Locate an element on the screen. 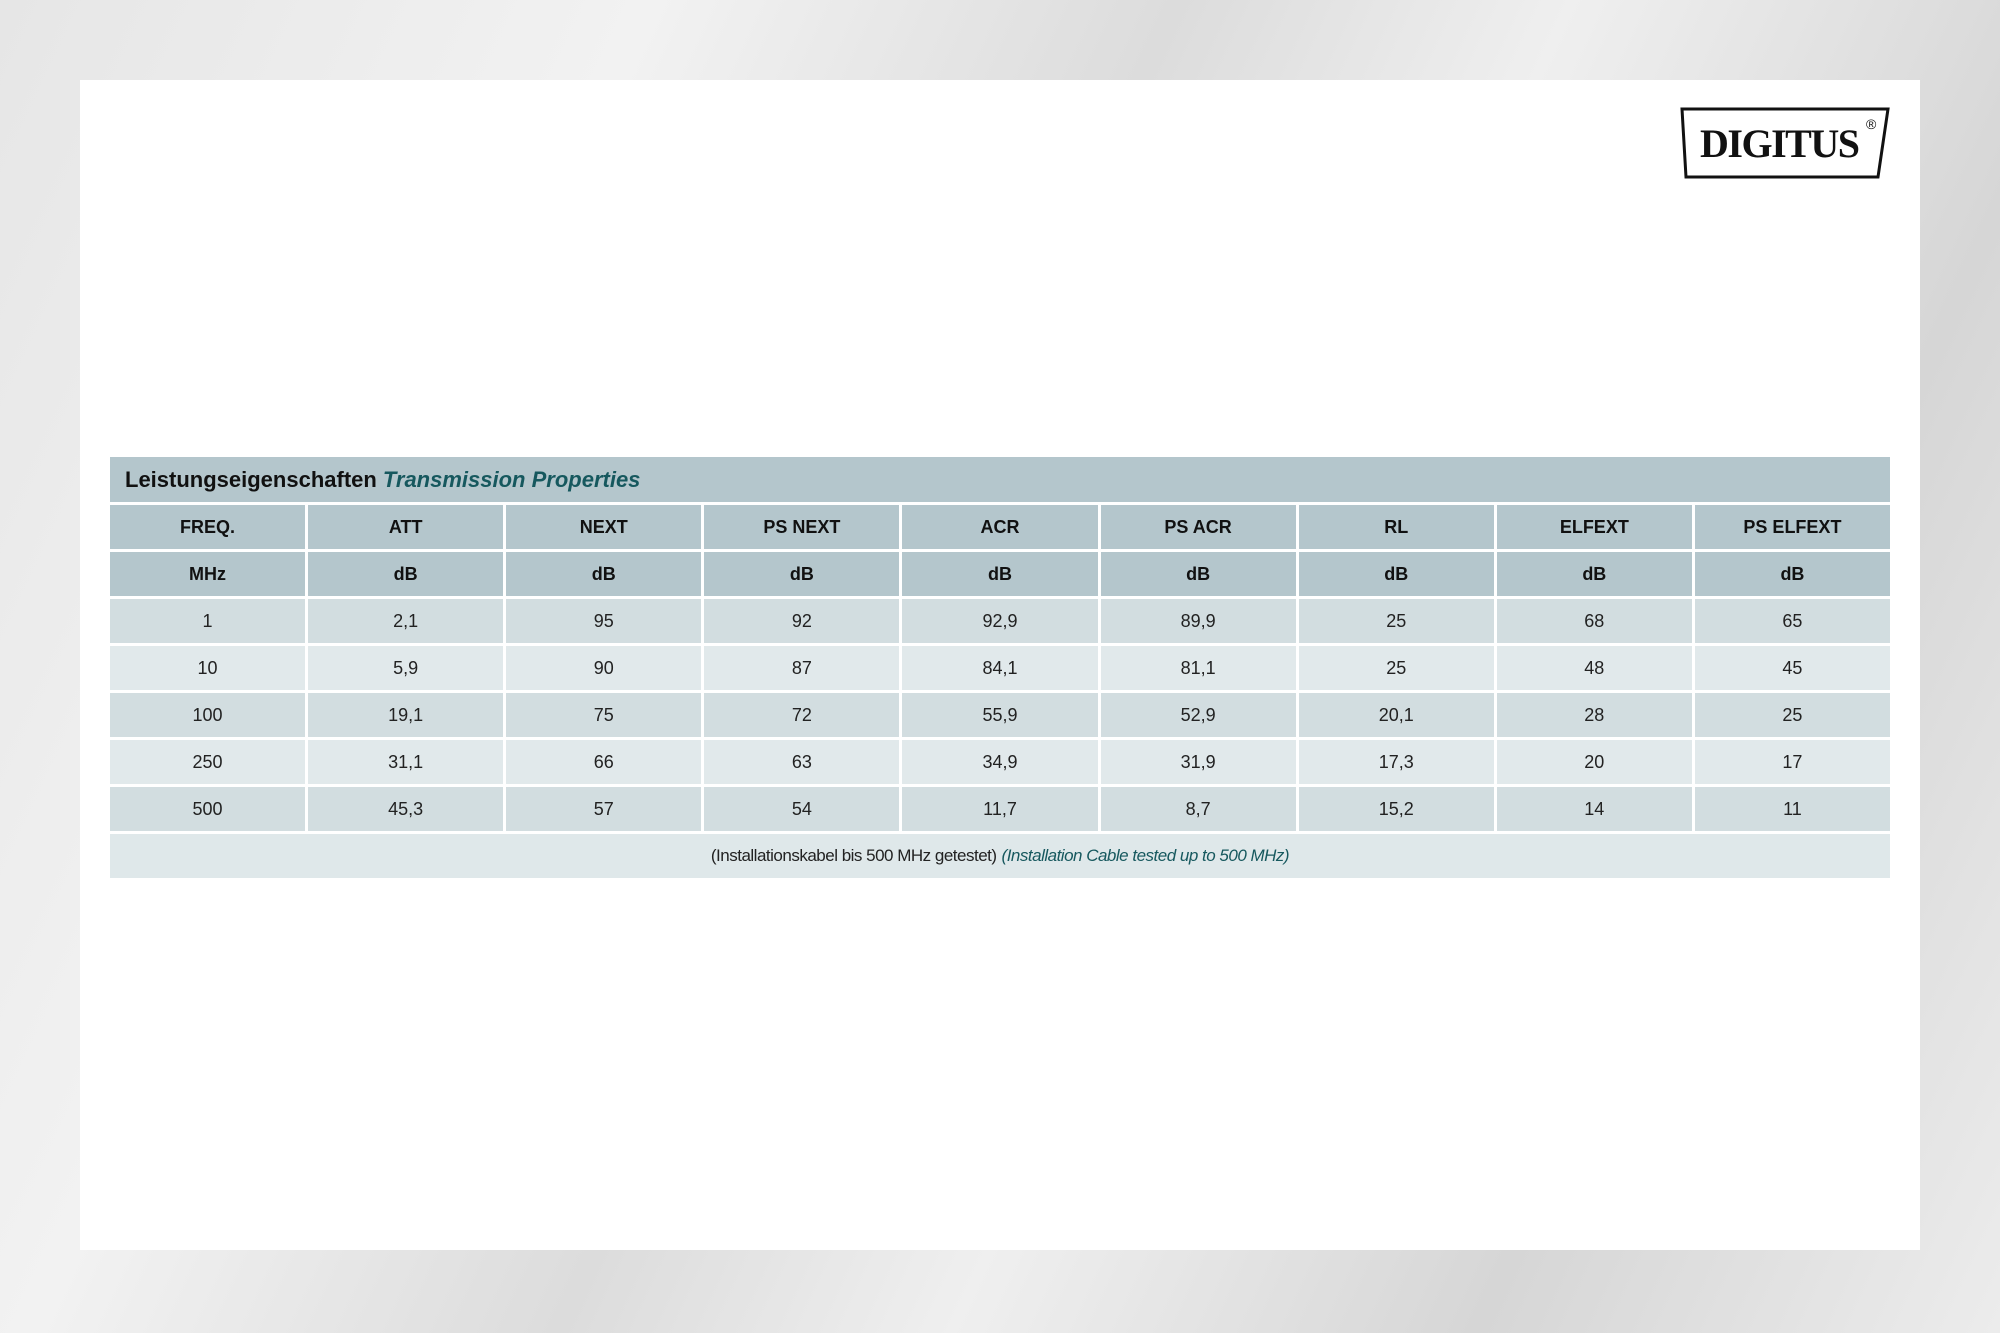  table-cell: 19,1 is located at coordinates (406, 715).